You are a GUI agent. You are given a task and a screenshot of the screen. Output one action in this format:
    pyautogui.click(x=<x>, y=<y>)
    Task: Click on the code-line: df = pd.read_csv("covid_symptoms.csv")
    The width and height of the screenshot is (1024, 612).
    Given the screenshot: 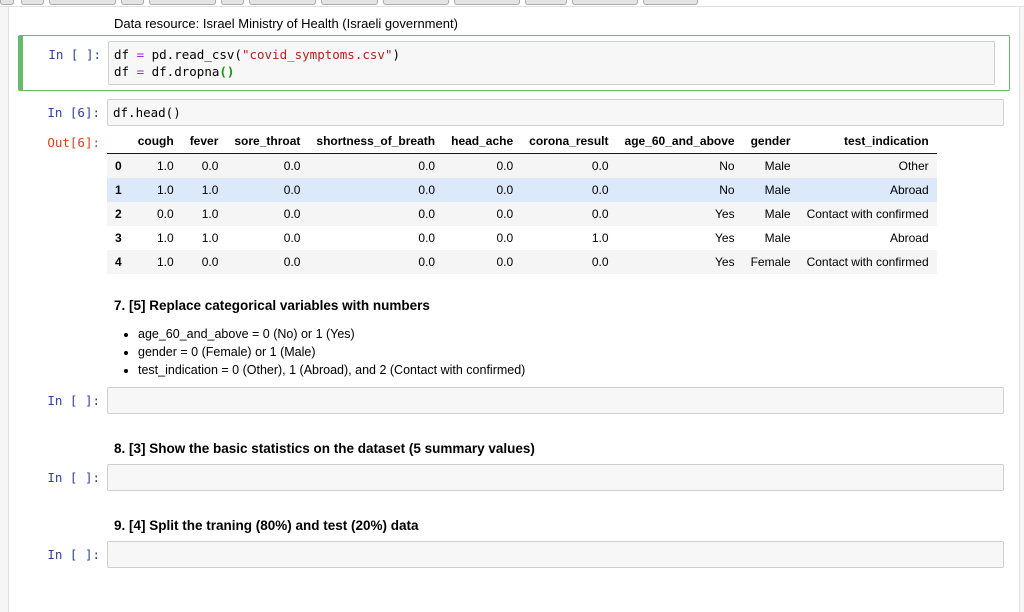 What is the action you would take?
    pyautogui.click(x=551, y=54)
    